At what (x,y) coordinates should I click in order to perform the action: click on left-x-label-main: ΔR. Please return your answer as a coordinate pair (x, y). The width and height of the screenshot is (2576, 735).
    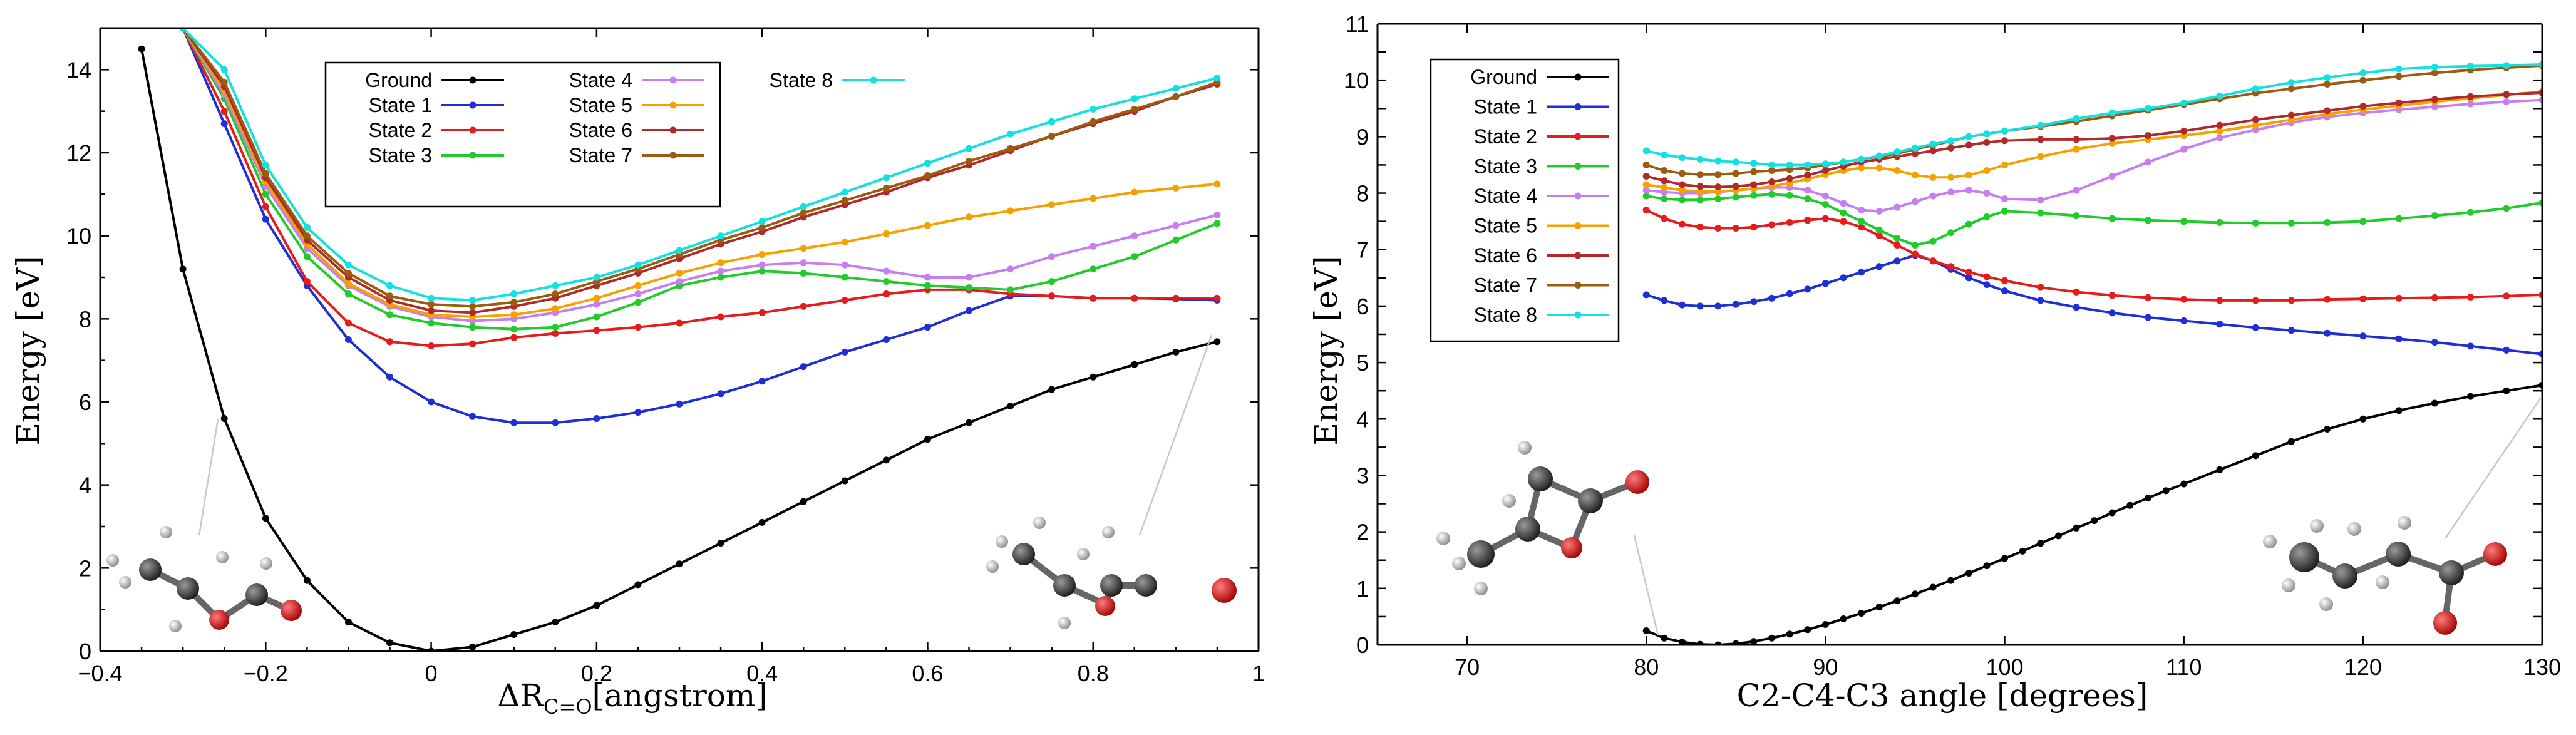
    Looking at the image, I should click on (521, 695).